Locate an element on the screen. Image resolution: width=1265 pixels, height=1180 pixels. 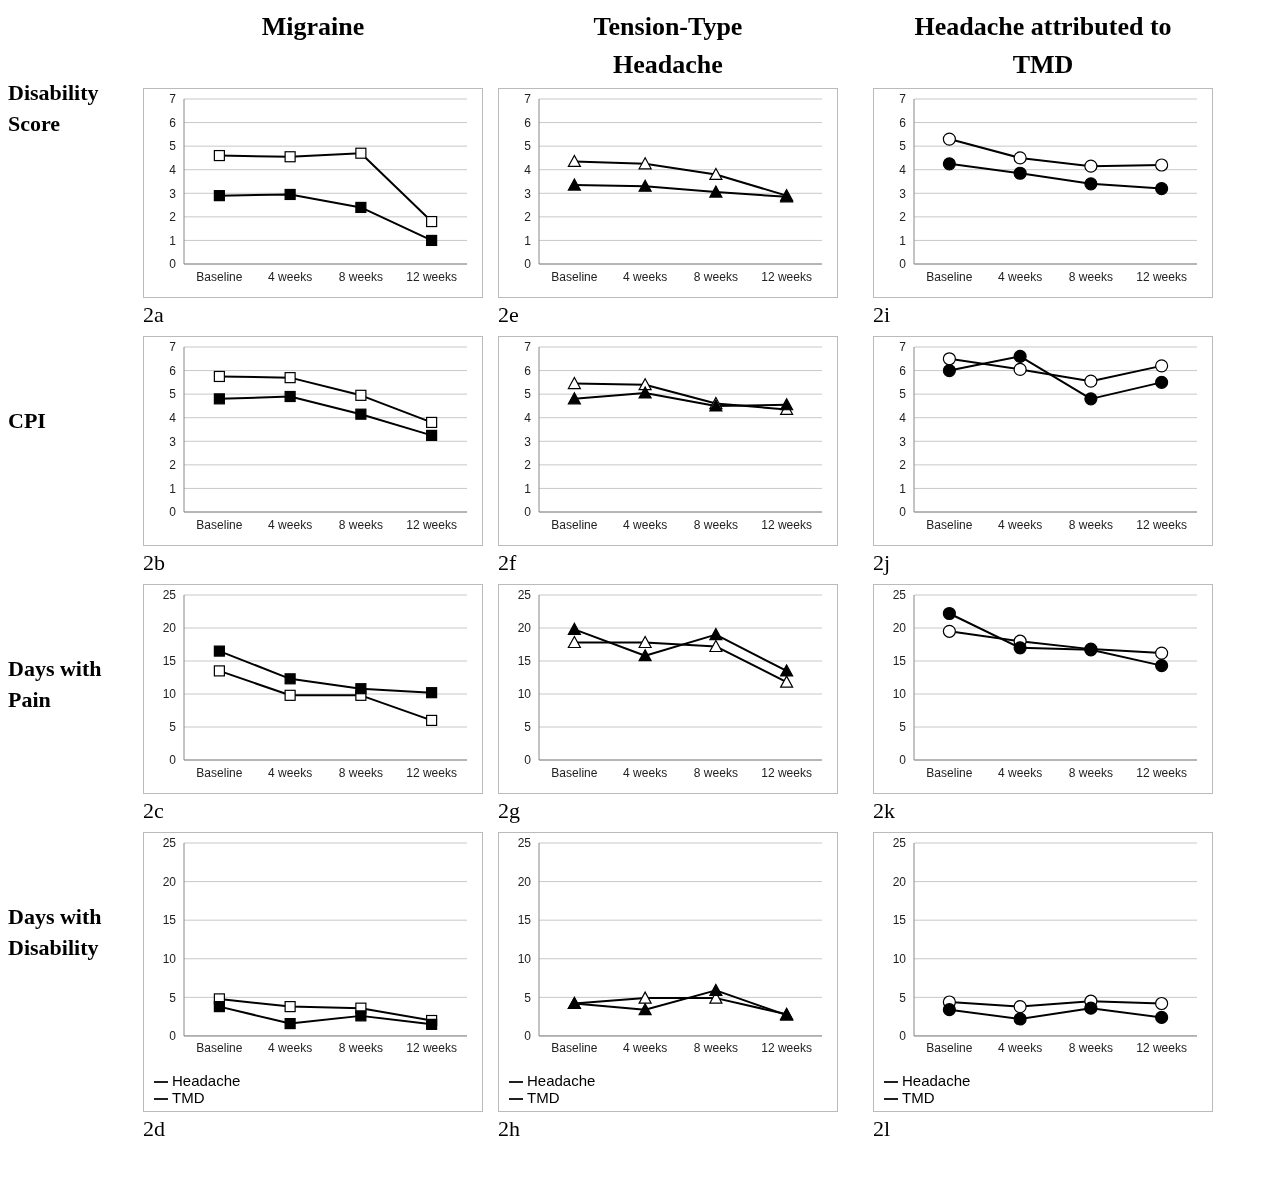
text: 2d is located at coordinates (154, 1129).